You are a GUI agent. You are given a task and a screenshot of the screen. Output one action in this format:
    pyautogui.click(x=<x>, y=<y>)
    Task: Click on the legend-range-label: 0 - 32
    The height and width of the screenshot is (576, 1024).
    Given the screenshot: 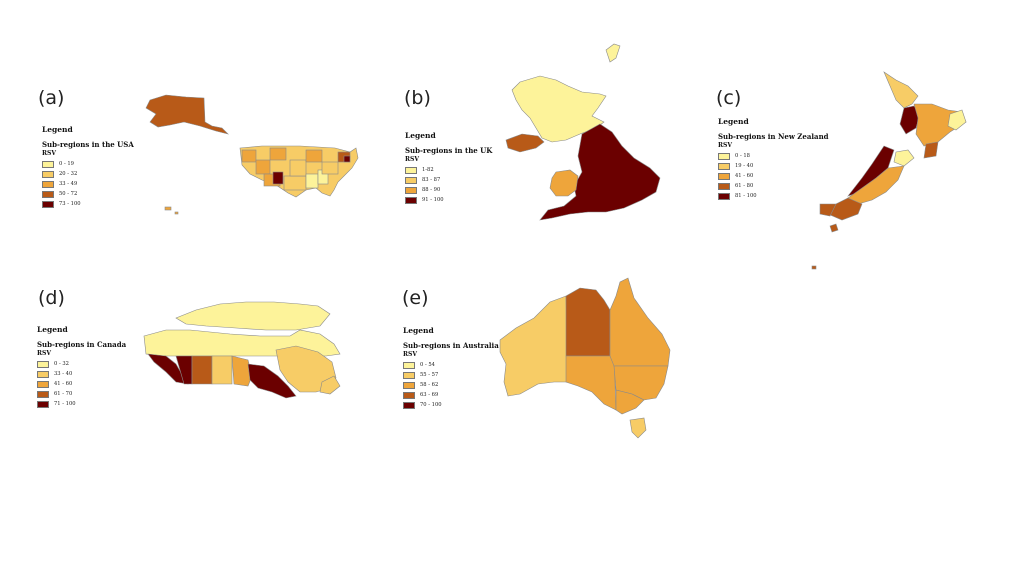 What is the action you would take?
    pyautogui.click(x=61, y=364)
    